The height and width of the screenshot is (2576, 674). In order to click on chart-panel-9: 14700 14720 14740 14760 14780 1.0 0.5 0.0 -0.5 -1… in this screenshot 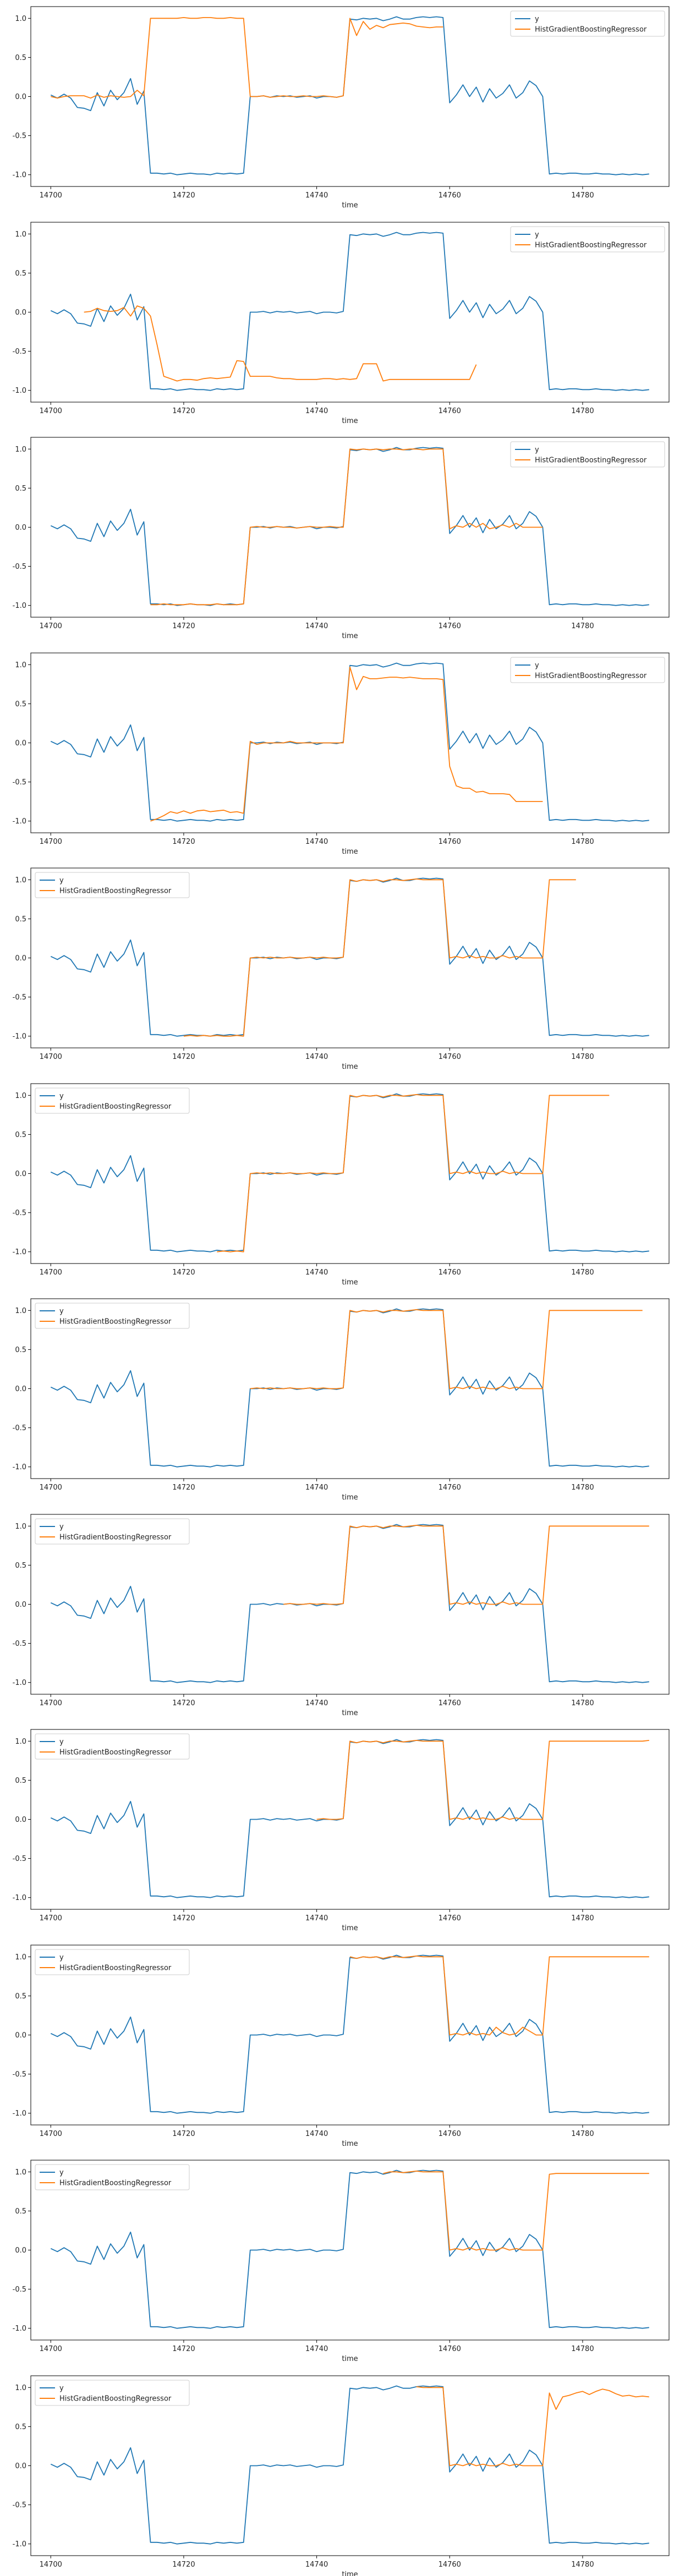, I will do `click(342, 1830)`.